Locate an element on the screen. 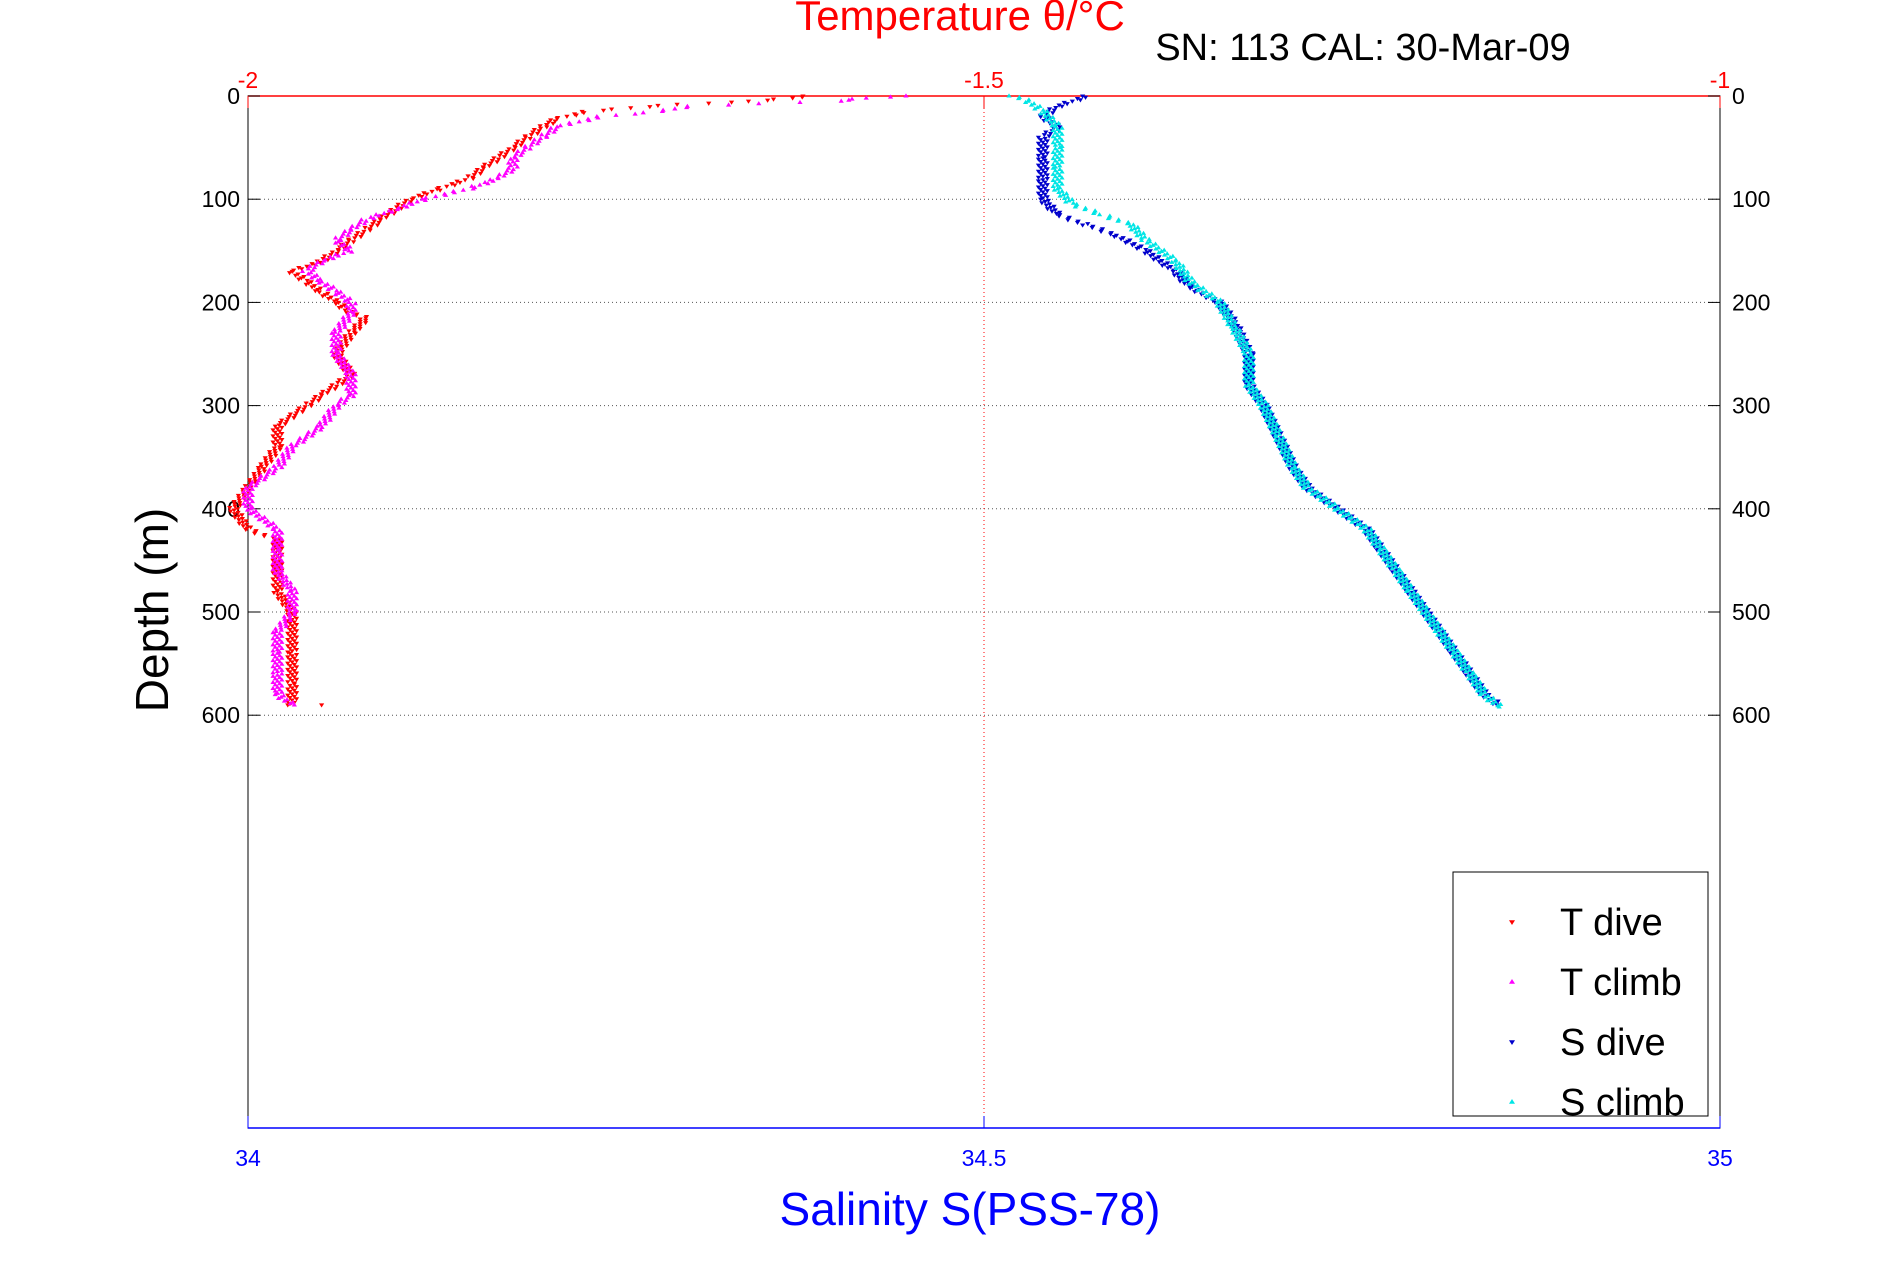 The width and height of the screenshot is (1891, 1262). y-tick-label-left: 300 is located at coordinates (221, 406).